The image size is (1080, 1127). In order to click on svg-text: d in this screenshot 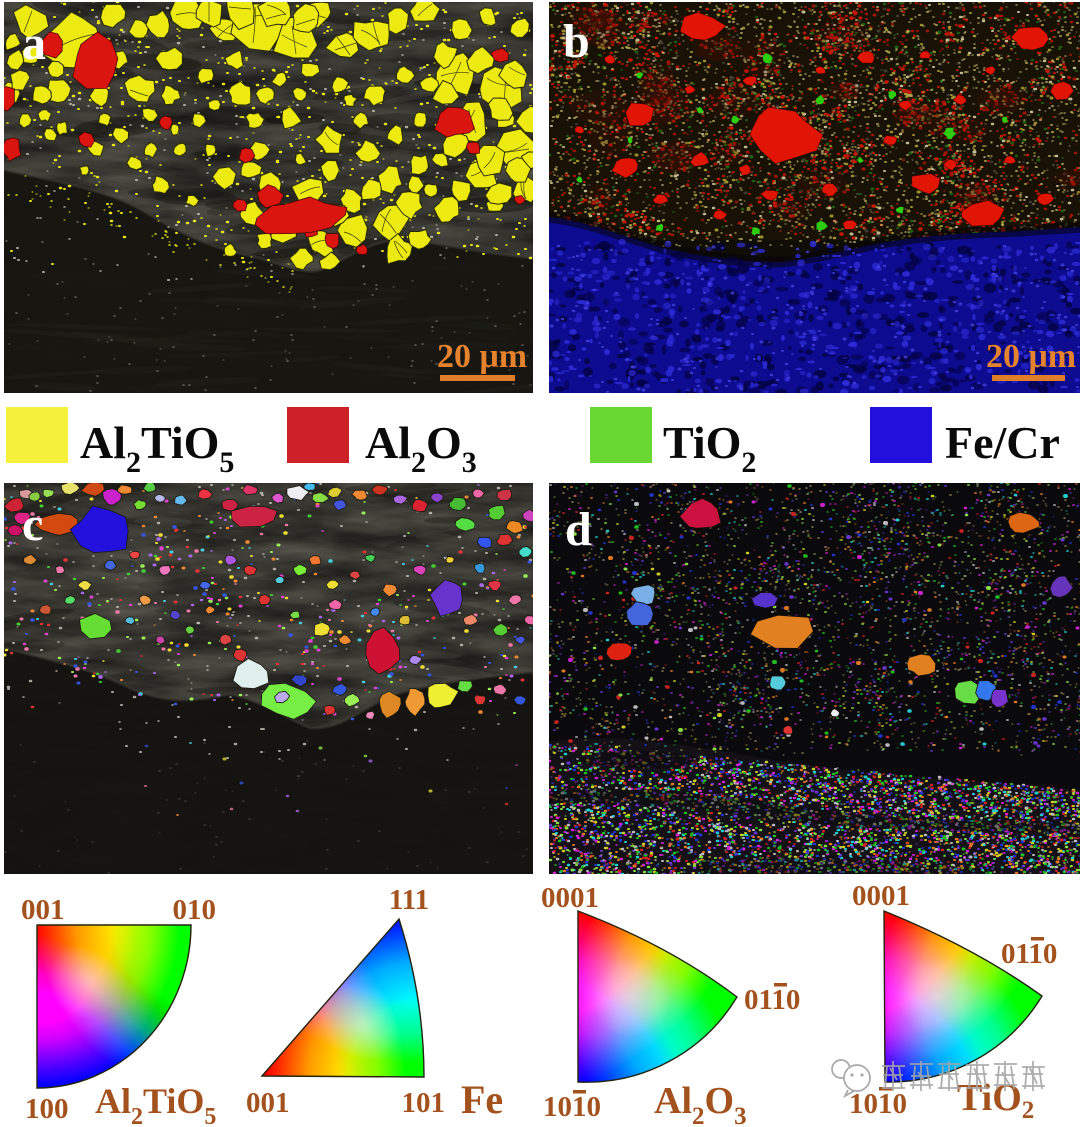, I will do `click(578, 529)`.